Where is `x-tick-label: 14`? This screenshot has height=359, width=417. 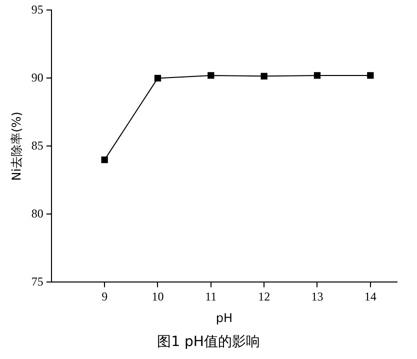 x-tick-label: 14 is located at coordinates (370, 297).